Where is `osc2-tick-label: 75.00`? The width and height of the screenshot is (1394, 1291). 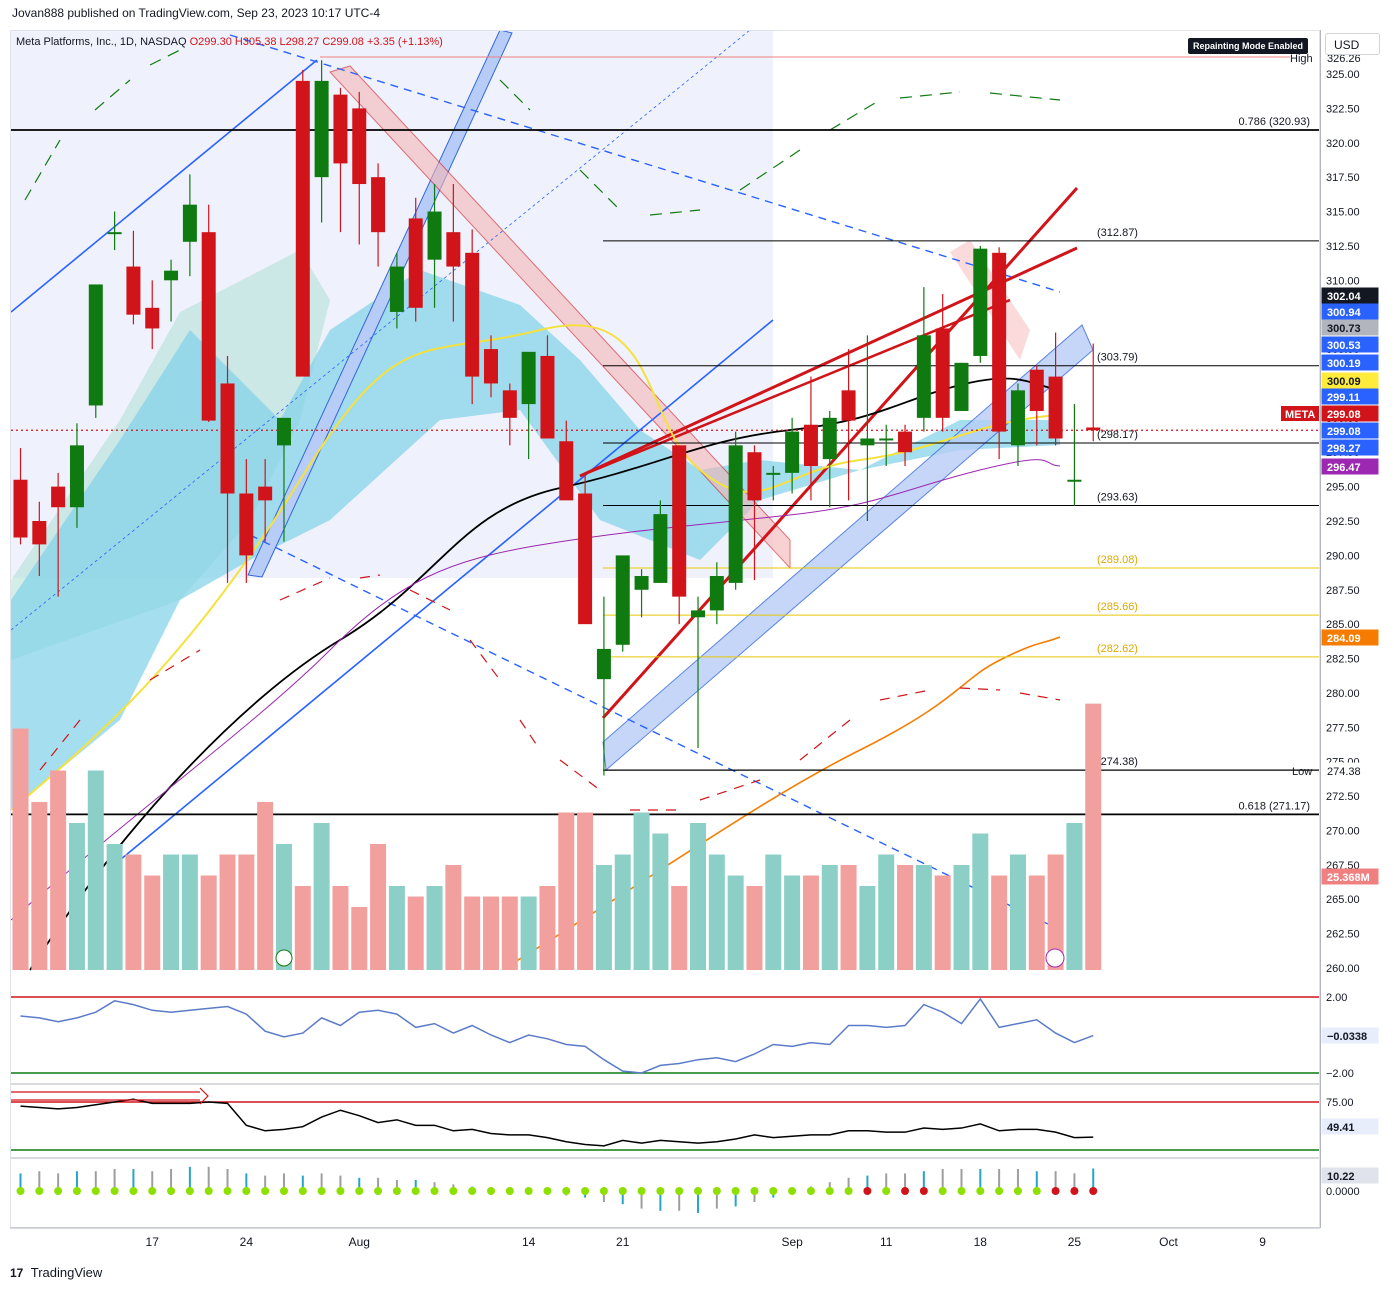 osc2-tick-label: 75.00 is located at coordinates (1340, 1103).